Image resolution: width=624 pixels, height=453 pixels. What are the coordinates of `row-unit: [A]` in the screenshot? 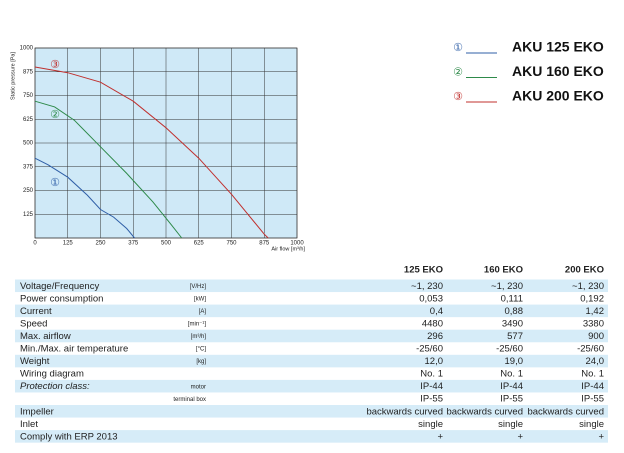 It's located at (203, 312).